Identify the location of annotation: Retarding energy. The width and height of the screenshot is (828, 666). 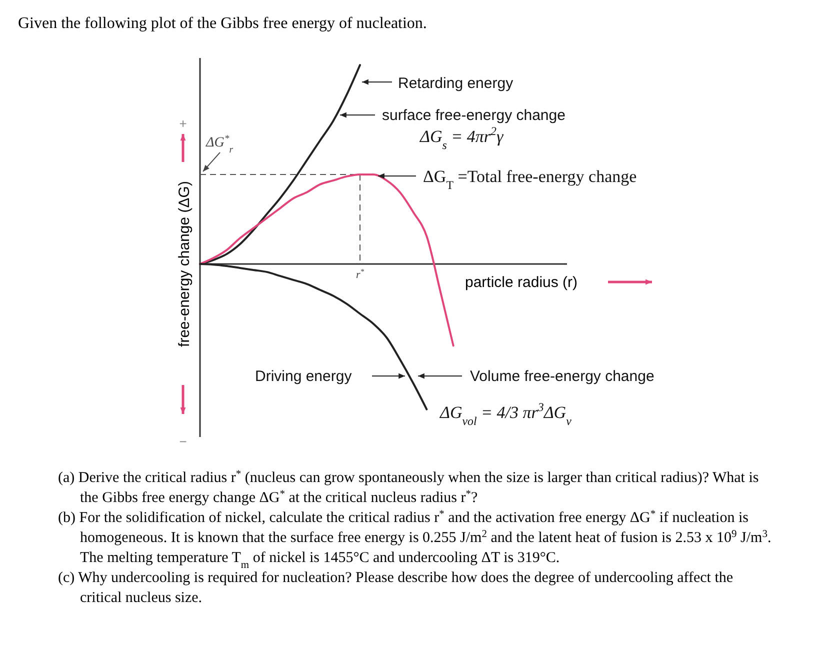
(456, 83).